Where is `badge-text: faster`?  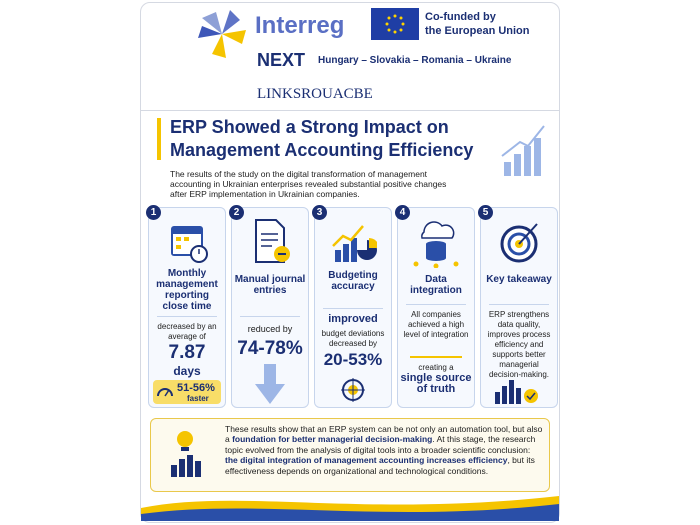 badge-text: faster is located at coordinates (198, 398).